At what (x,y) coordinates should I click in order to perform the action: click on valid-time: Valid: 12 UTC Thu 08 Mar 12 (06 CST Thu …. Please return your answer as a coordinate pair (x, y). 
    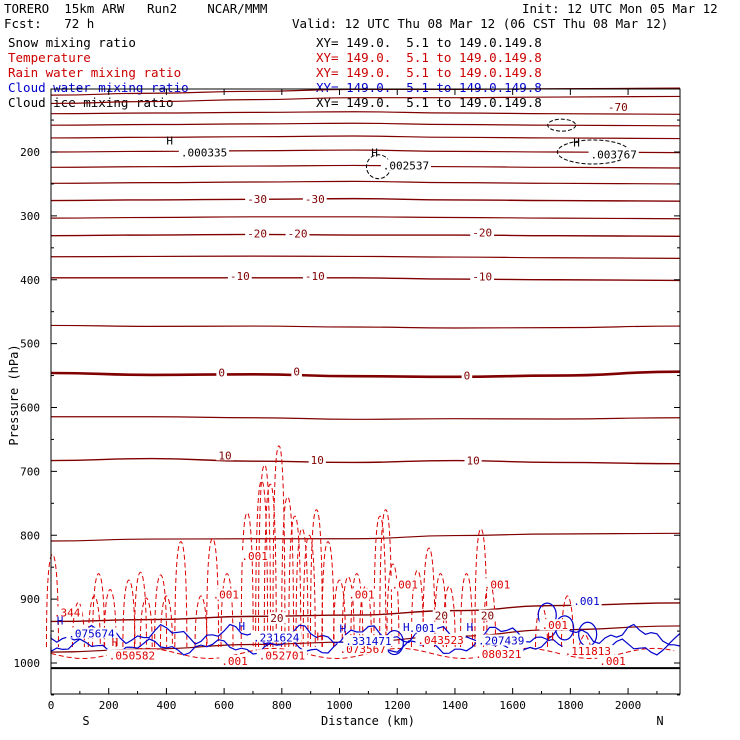
    Looking at the image, I should click on (480, 23).